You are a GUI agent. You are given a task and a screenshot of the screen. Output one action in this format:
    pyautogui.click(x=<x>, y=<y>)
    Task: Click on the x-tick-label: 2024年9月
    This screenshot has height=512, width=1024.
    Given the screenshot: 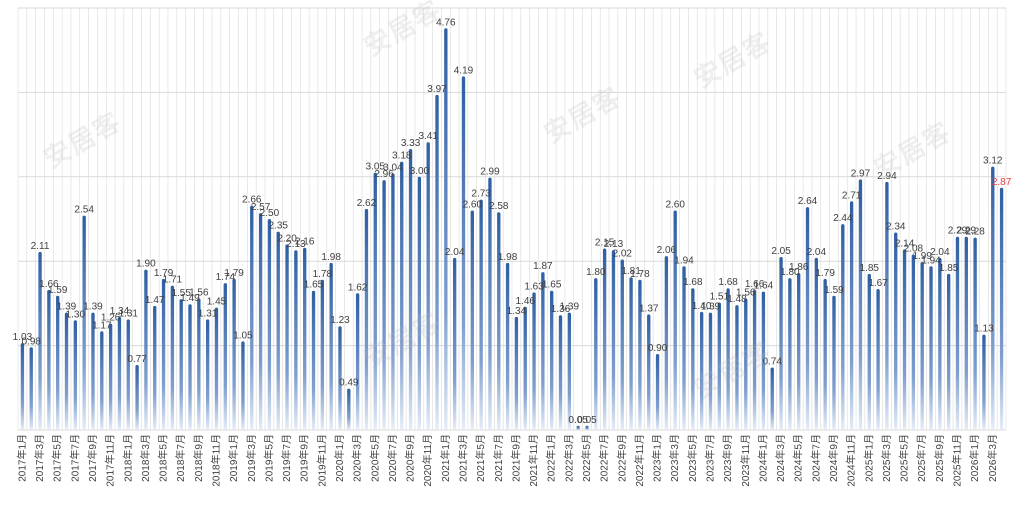 What is the action you would take?
    pyautogui.click(x=833, y=458)
    